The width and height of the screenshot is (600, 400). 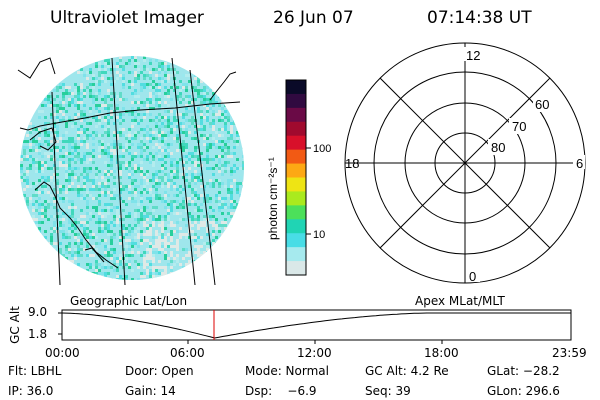 I want to click on ip-status: IP: 36.0, so click(x=31, y=391).